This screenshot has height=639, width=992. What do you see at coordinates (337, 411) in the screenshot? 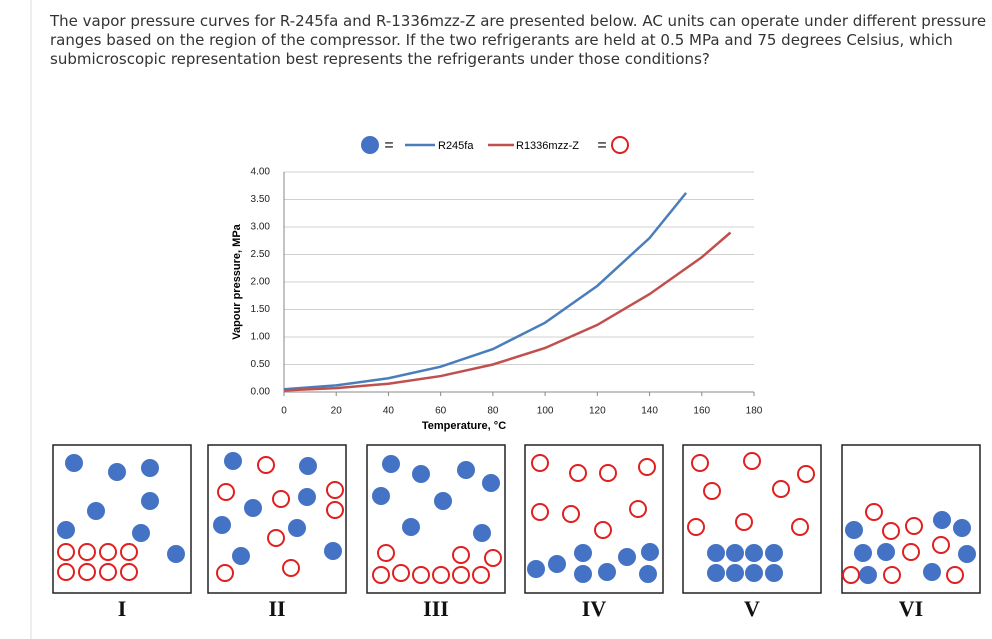
I see `x-tick-label: 20` at bounding box center [337, 411].